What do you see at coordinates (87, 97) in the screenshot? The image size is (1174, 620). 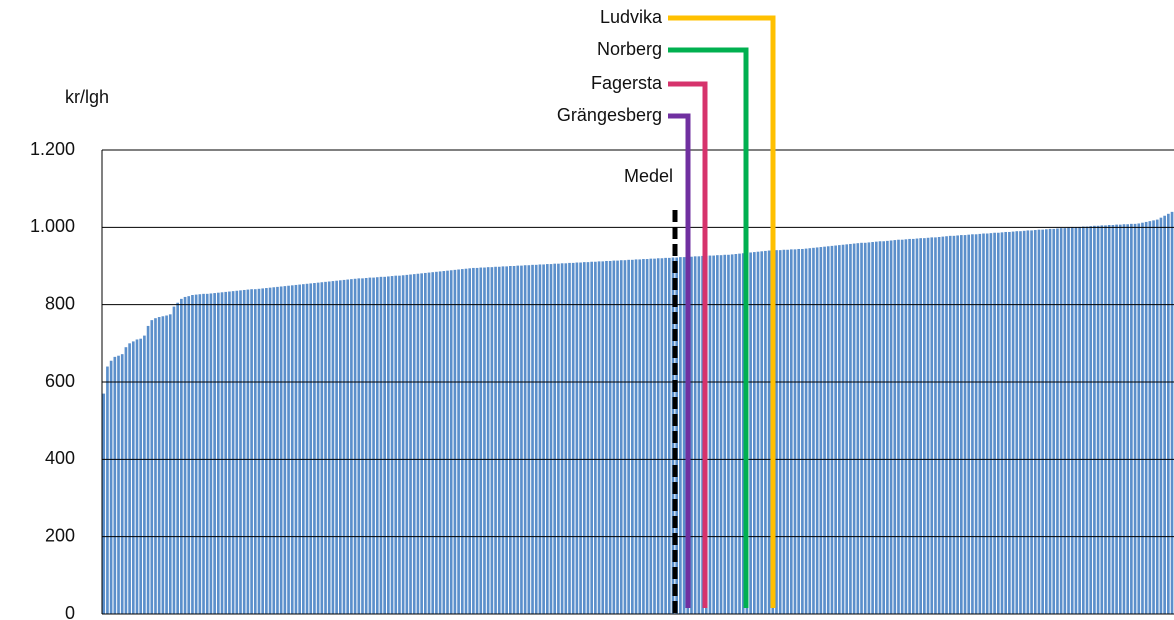 I see `y-axis-label: kr/lgh` at bounding box center [87, 97].